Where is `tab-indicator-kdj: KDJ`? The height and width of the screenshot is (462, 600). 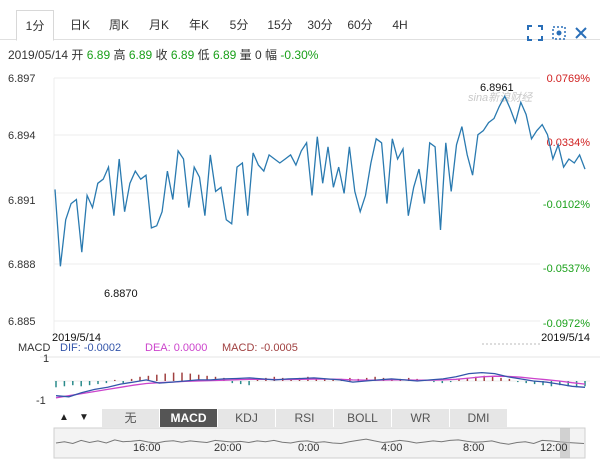
tab-indicator-kdj: KDJ is located at coordinates (247, 418).